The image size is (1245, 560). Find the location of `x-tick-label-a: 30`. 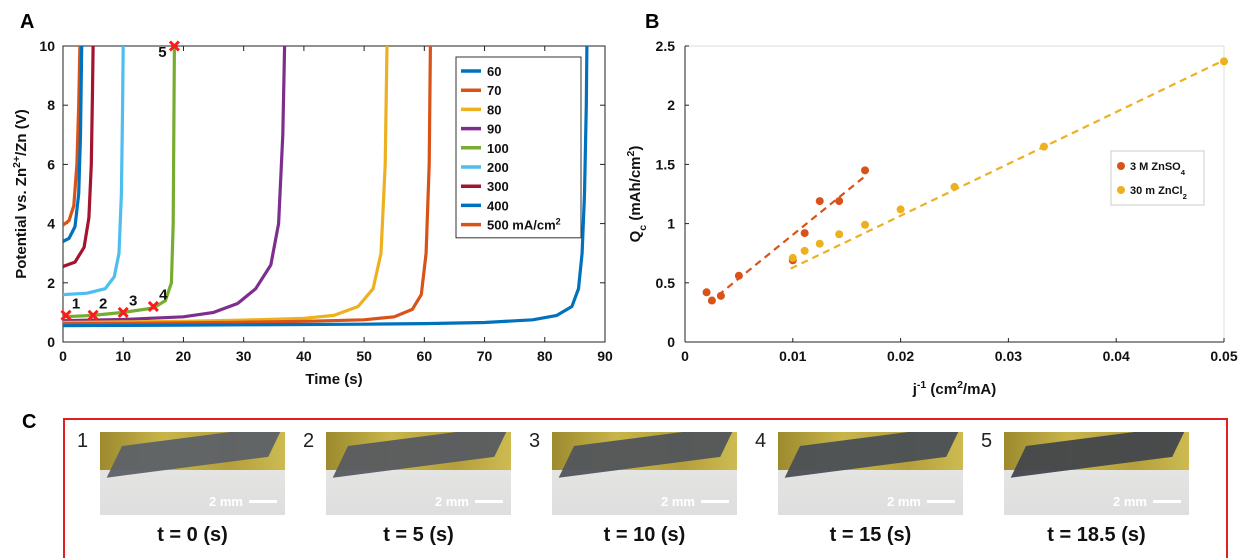

x-tick-label-a: 30 is located at coordinates (244, 356).